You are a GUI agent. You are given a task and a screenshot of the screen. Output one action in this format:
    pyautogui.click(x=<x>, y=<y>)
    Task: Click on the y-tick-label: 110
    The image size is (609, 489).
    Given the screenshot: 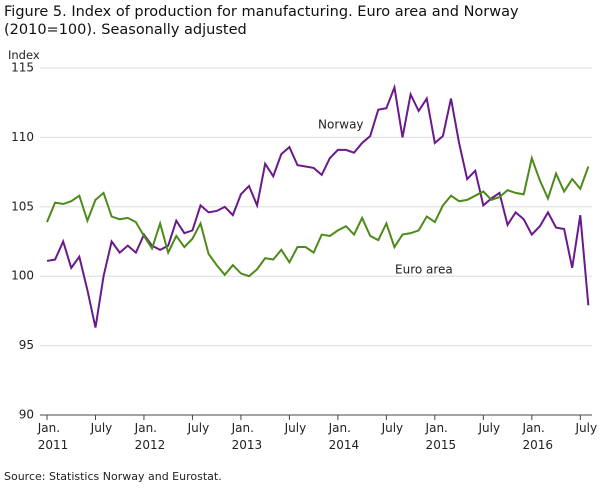 What is the action you would take?
    pyautogui.click(x=22, y=137)
    